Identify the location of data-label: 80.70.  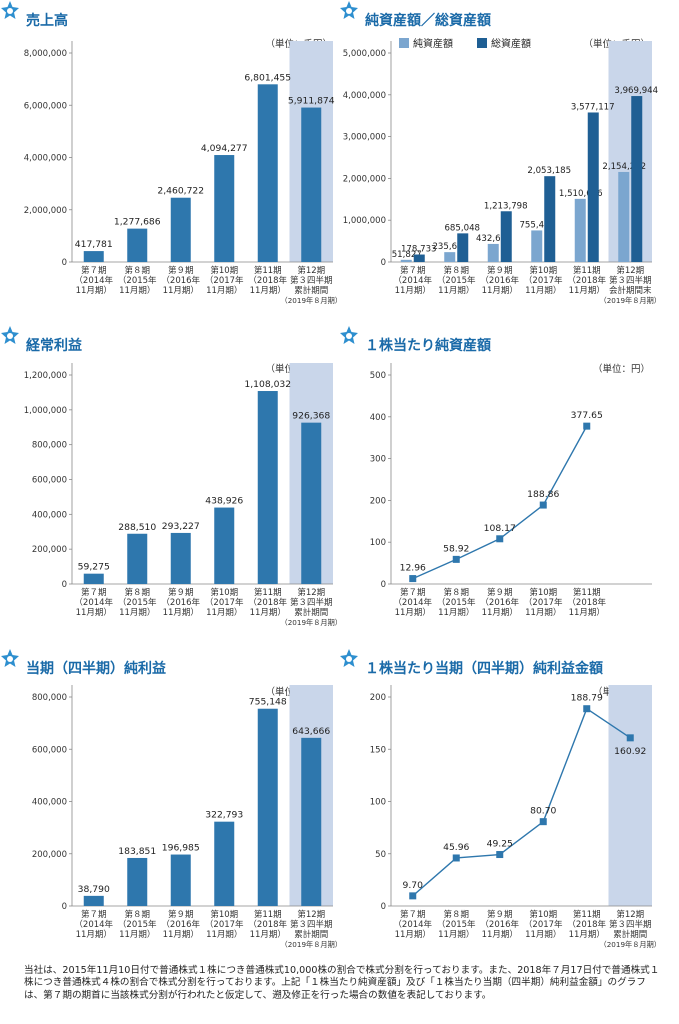
(543, 811).